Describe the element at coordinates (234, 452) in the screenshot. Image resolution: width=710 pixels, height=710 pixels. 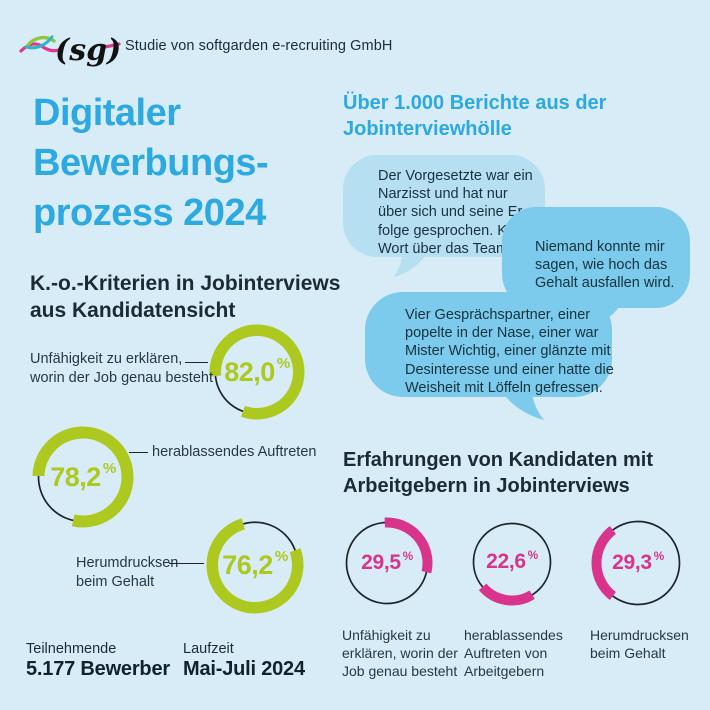
I see `donut-ko-condescension-label: herablassendes Auftreten` at that location.